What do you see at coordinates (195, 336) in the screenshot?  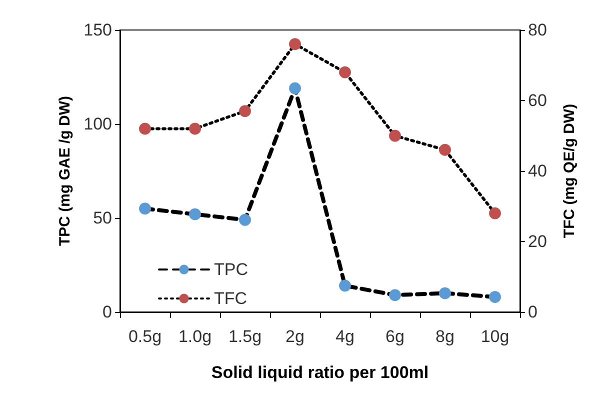 I see `x-tick-label: 1.0g` at bounding box center [195, 336].